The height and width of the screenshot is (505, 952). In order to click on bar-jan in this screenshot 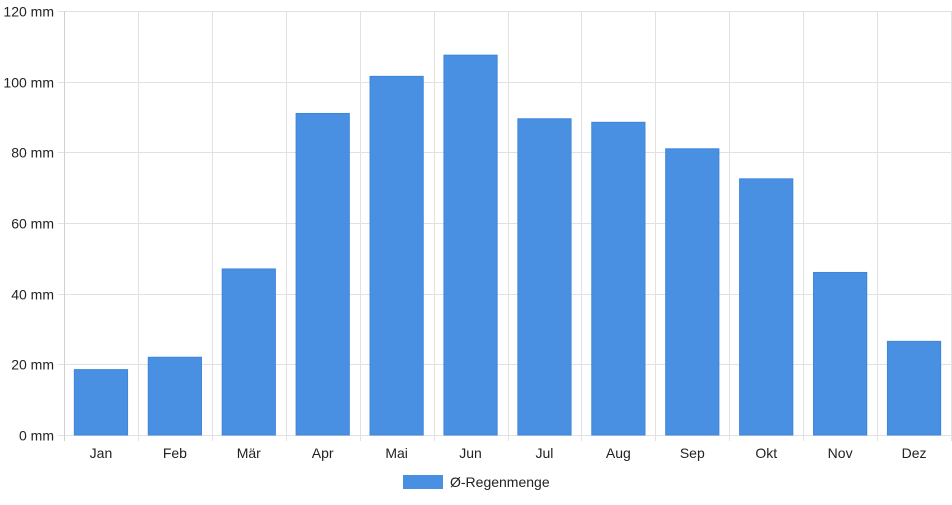, I will do `click(101, 402)`.